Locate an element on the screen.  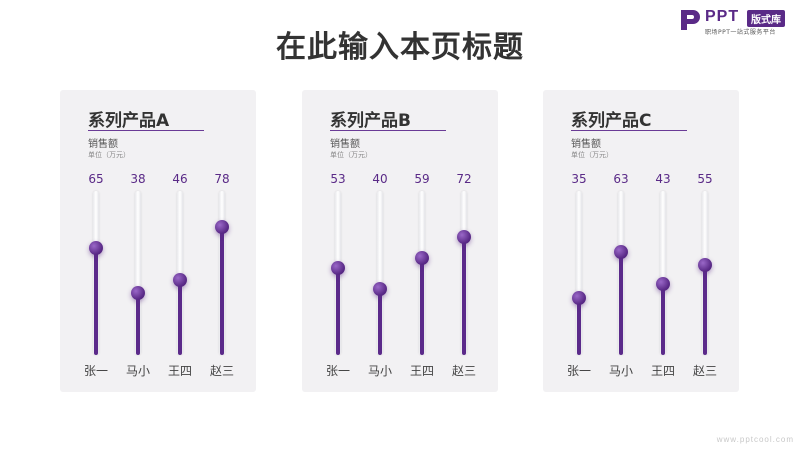
data-label: 38 is located at coordinates (138, 179).